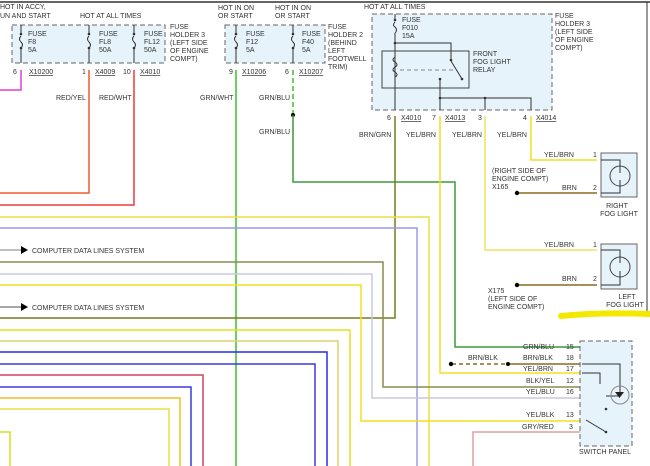 The width and height of the screenshot is (650, 466). I want to click on svg-text: BLK/YEL, so click(540, 381).